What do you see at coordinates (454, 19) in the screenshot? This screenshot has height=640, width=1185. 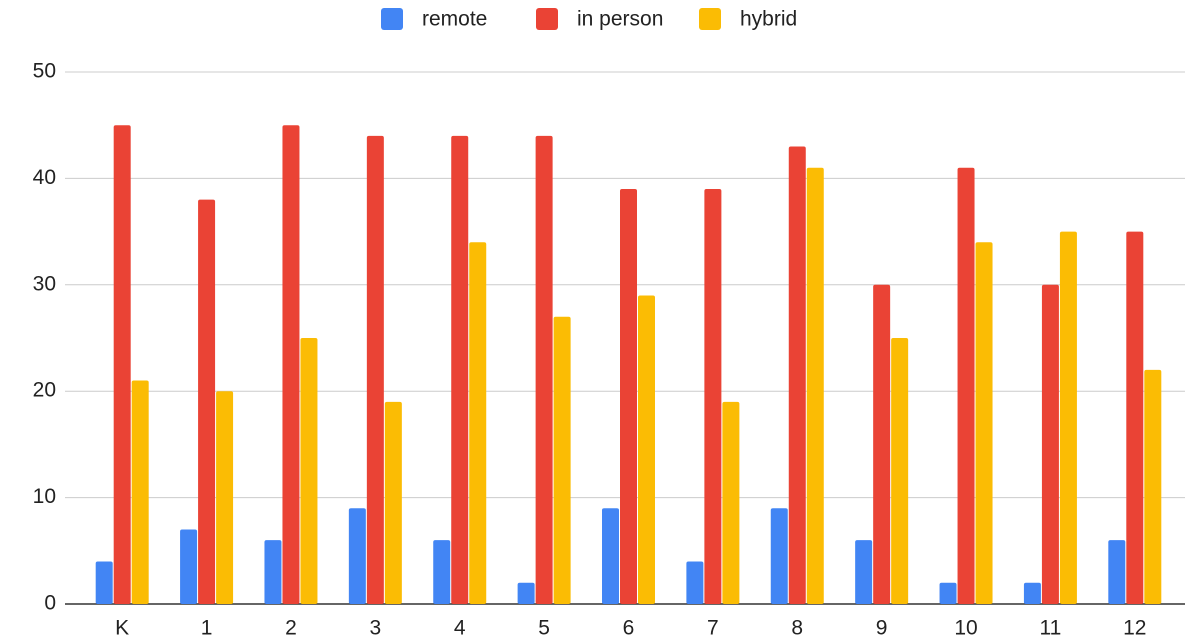 I see `legend-label: remote` at bounding box center [454, 19].